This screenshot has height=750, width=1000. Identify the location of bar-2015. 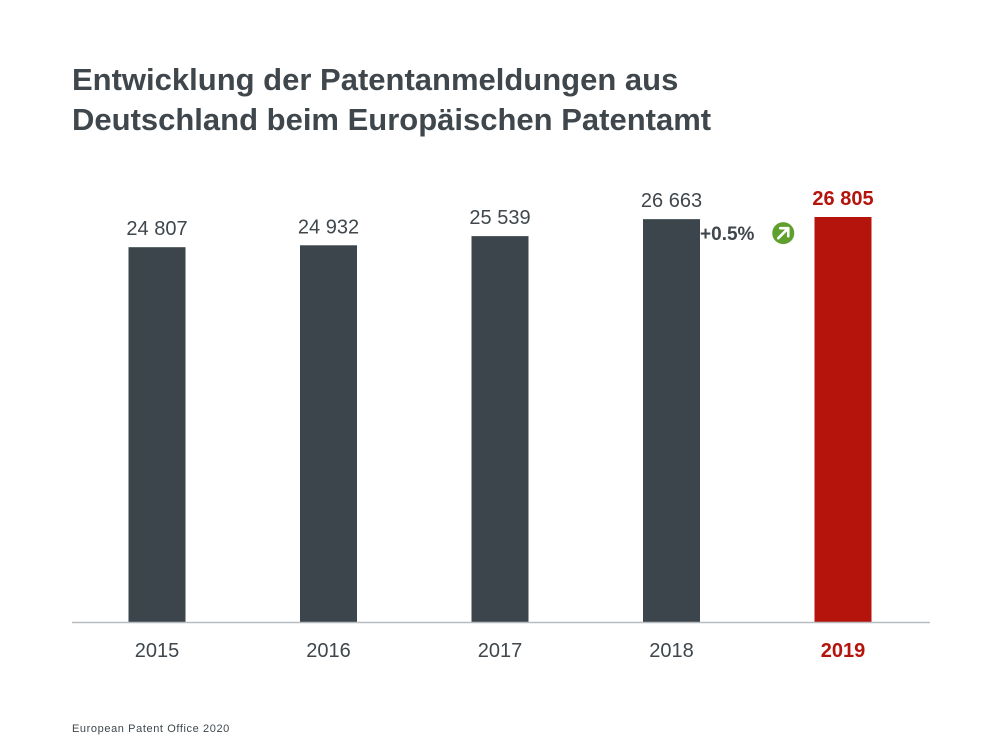
(157, 434).